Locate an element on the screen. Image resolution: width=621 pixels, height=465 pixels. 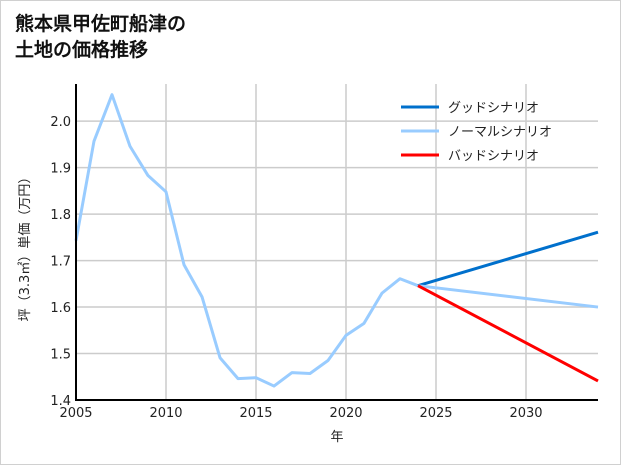
x-tick-label: 2015 is located at coordinates (255, 413).